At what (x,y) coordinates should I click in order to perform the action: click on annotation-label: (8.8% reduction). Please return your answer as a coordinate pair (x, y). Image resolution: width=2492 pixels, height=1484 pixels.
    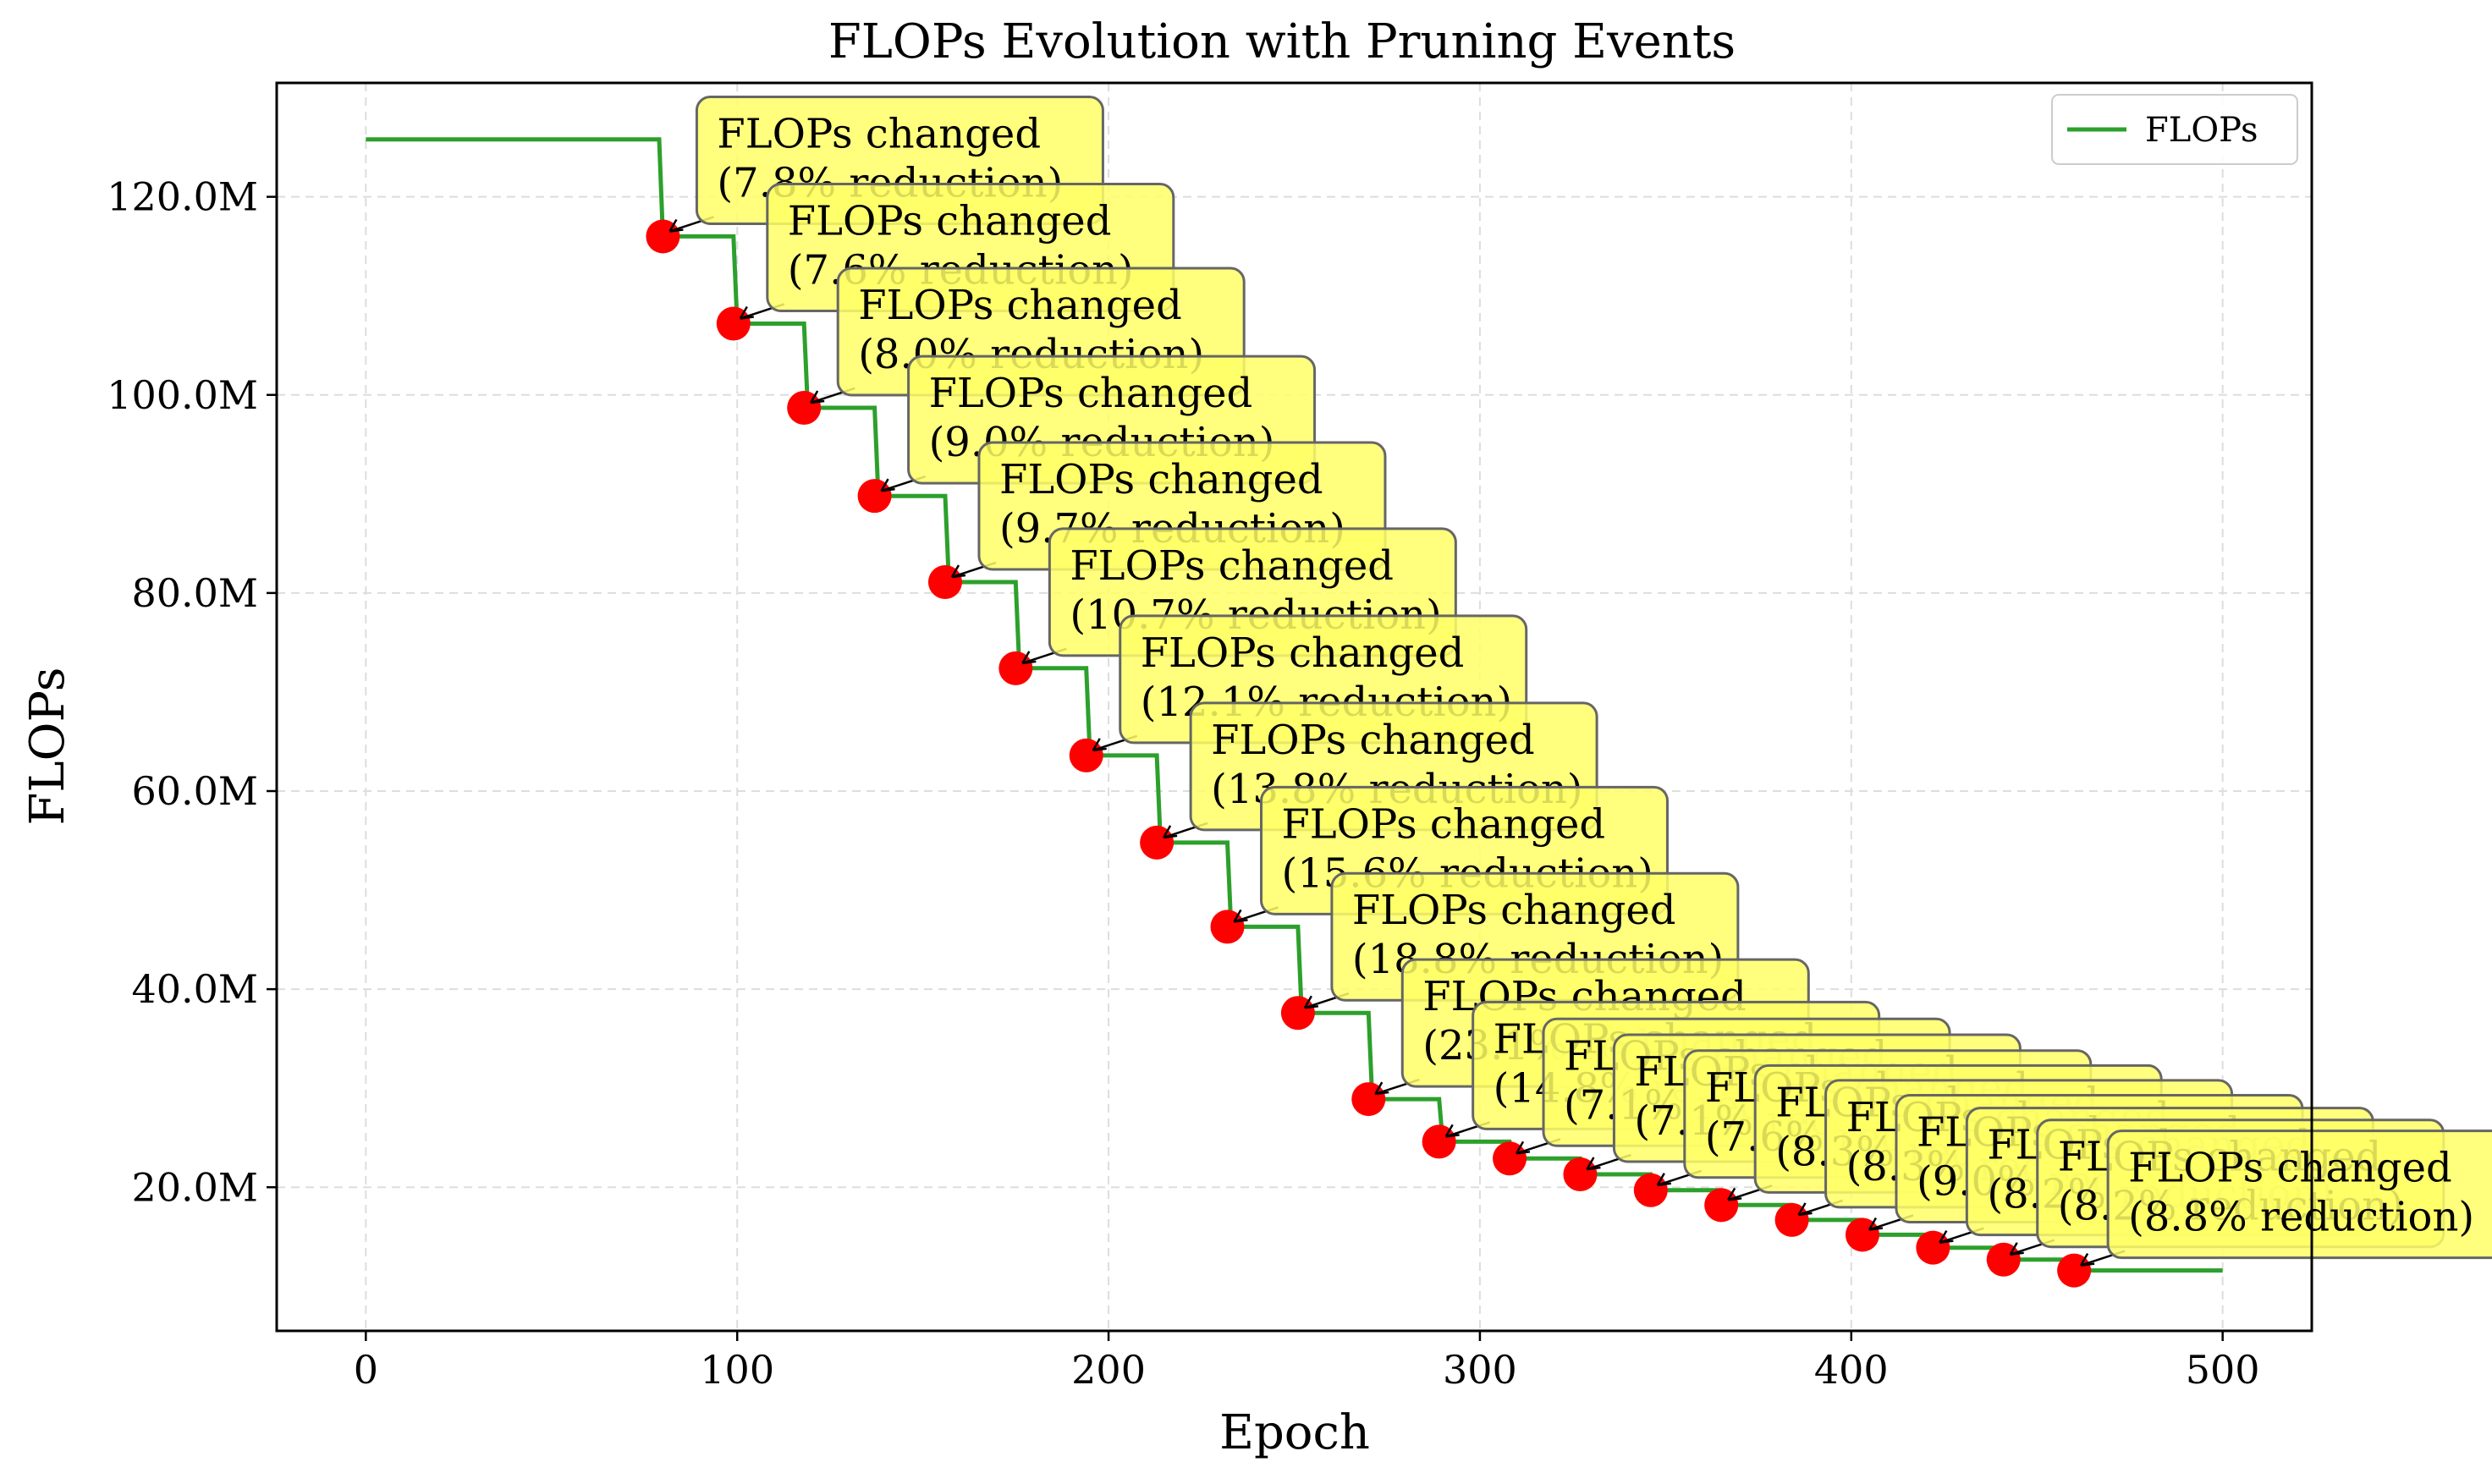
    Looking at the image, I should click on (2301, 1217).